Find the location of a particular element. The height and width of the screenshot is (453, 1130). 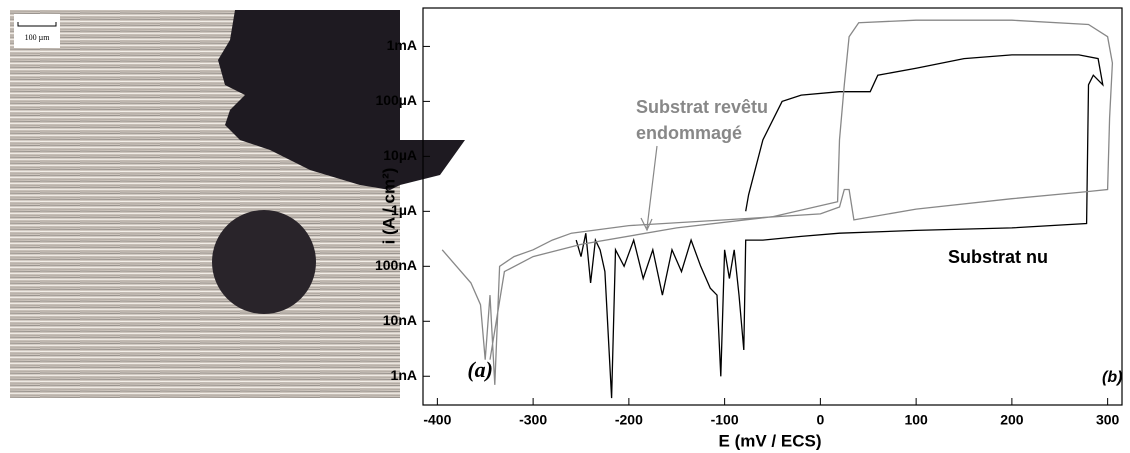

y-axis-label: i (A / cm²) is located at coordinates (388, 206).